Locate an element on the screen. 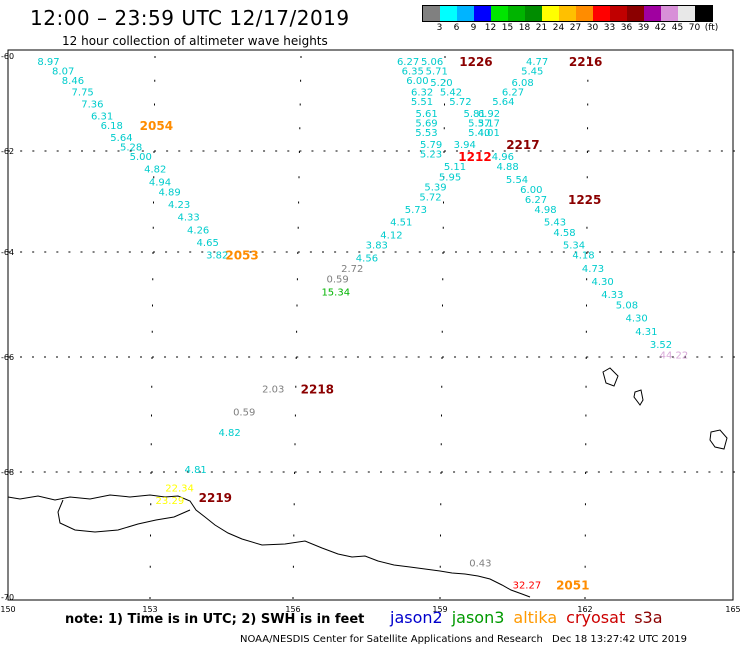  wave-height-value: 23.29 is located at coordinates (170, 501).